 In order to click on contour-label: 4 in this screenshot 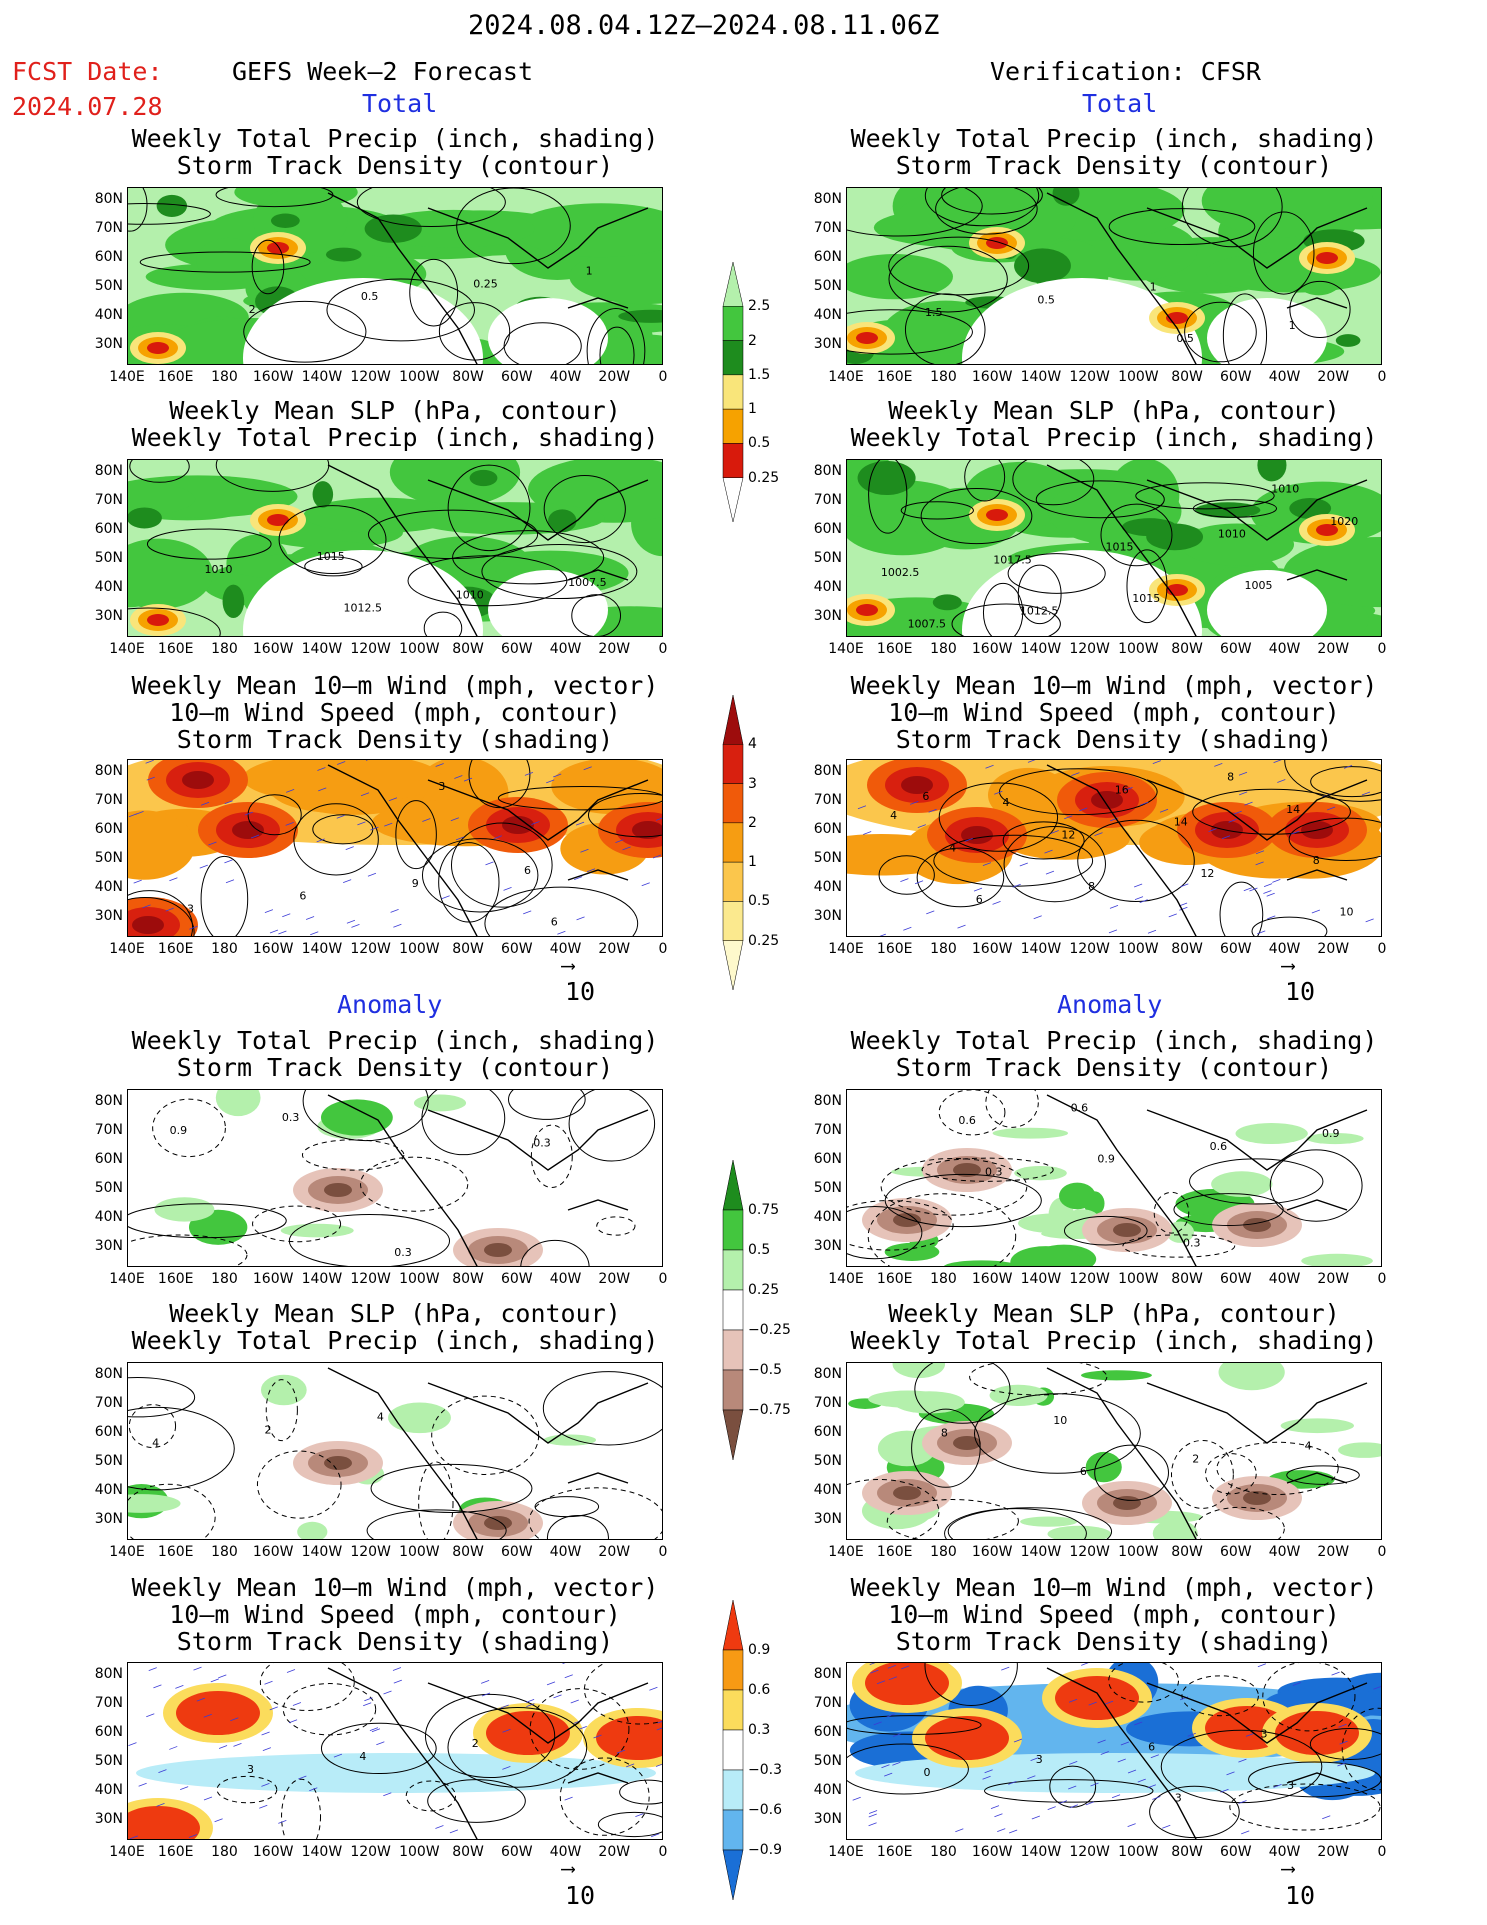, I will do `click(362, 1756)`.